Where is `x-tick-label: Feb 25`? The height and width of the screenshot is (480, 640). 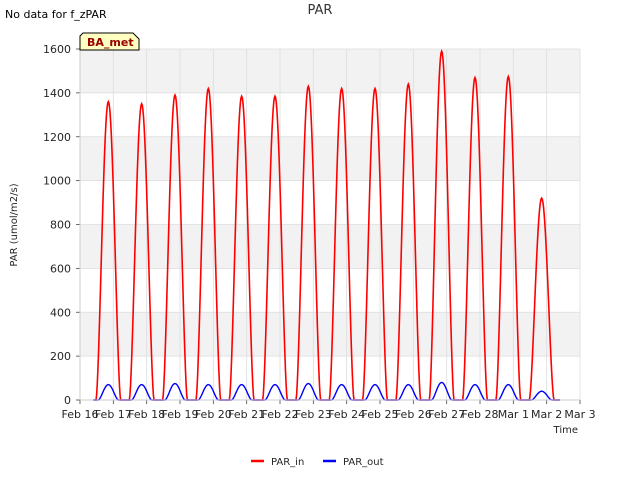 x-tick-label: Feb 25 is located at coordinates (380, 414).